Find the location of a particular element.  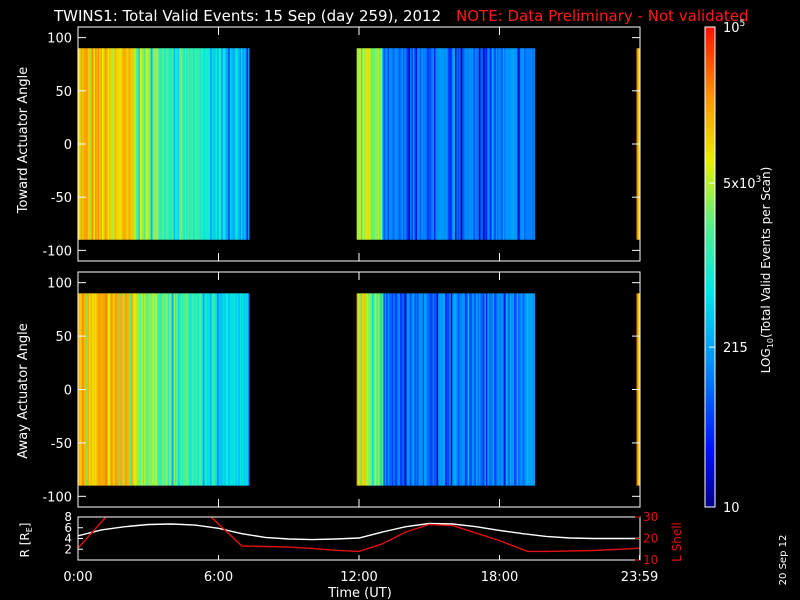

radius-label-sub: E is located at coordinates (29, 529).